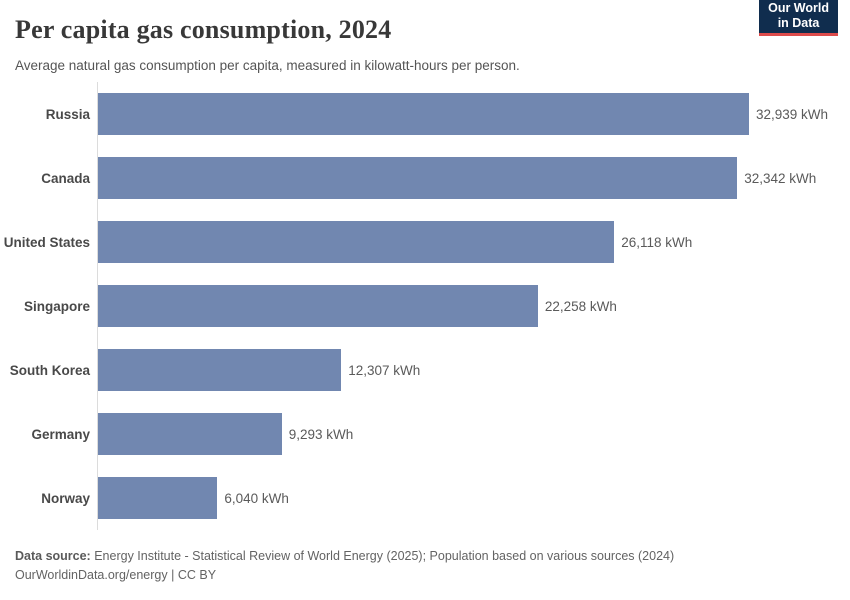 This screenshot has width=850, height=600. What do you see at coordinates (60, 434) in the screenshot?
I see `category-label: Germany` at bounding box center [60, 434].